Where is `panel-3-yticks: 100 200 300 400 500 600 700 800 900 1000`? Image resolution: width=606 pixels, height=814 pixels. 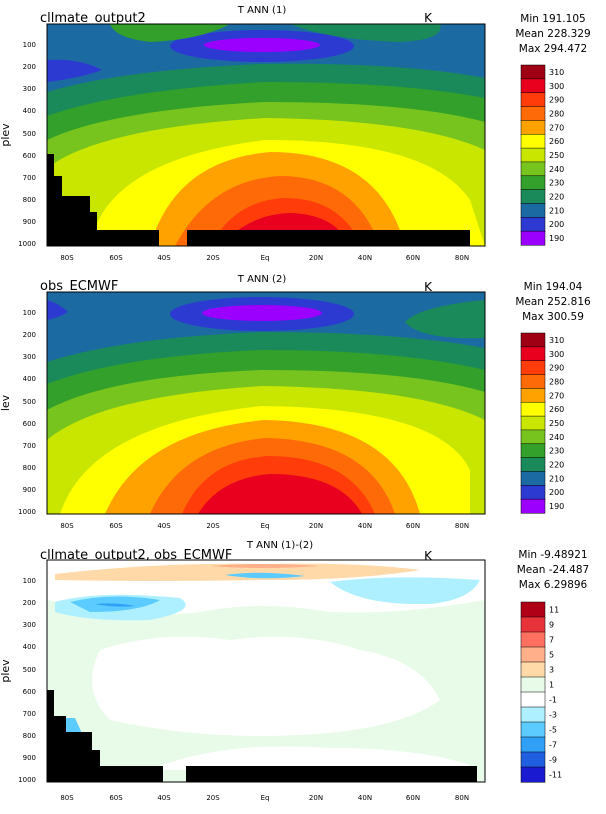 panel-3-yticks: 100 200 300 400 500 600 700 800 900 1000 is located at coordinates (27, 680).